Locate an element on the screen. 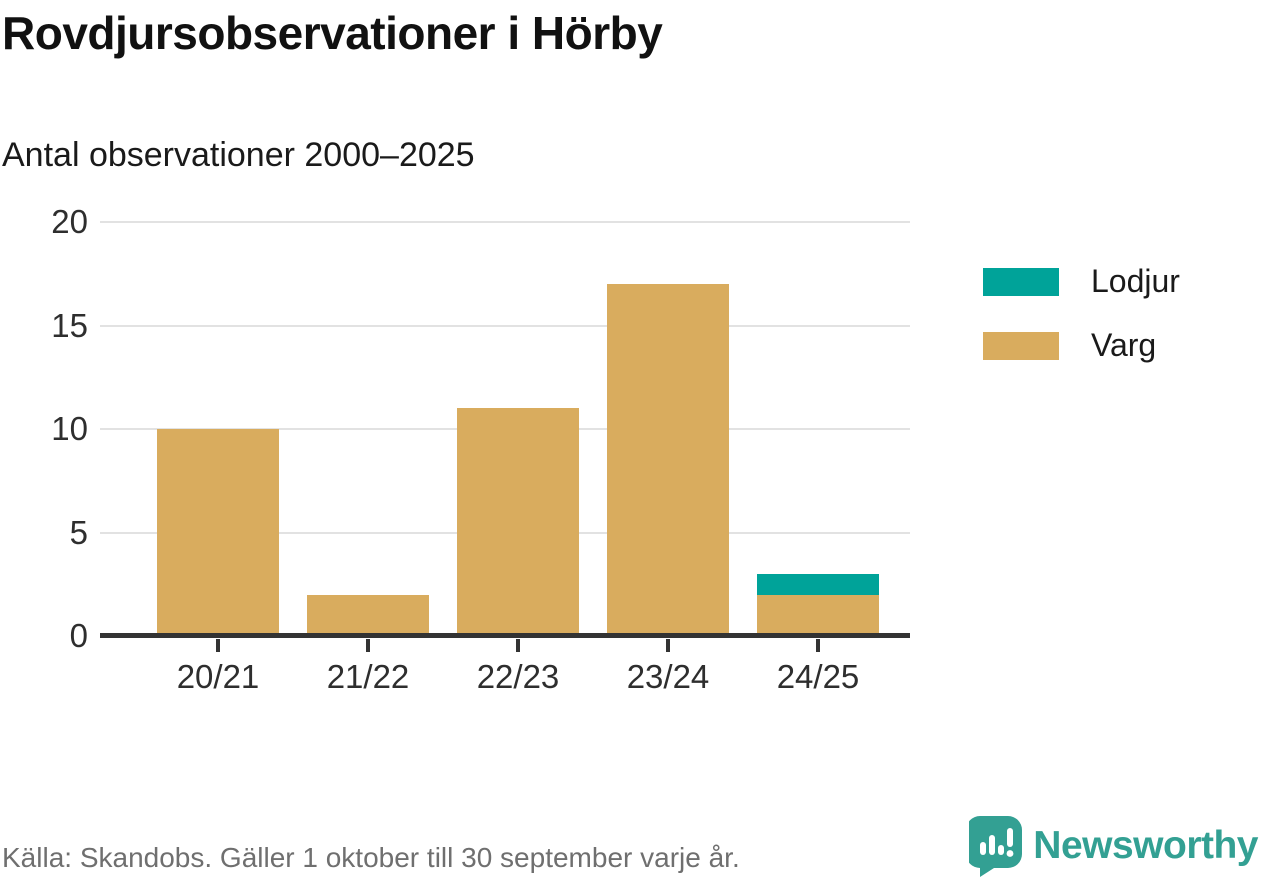 The image size is (1262, 879). x-axis-category-label: 23/24 is located at coordinates (668, 676).